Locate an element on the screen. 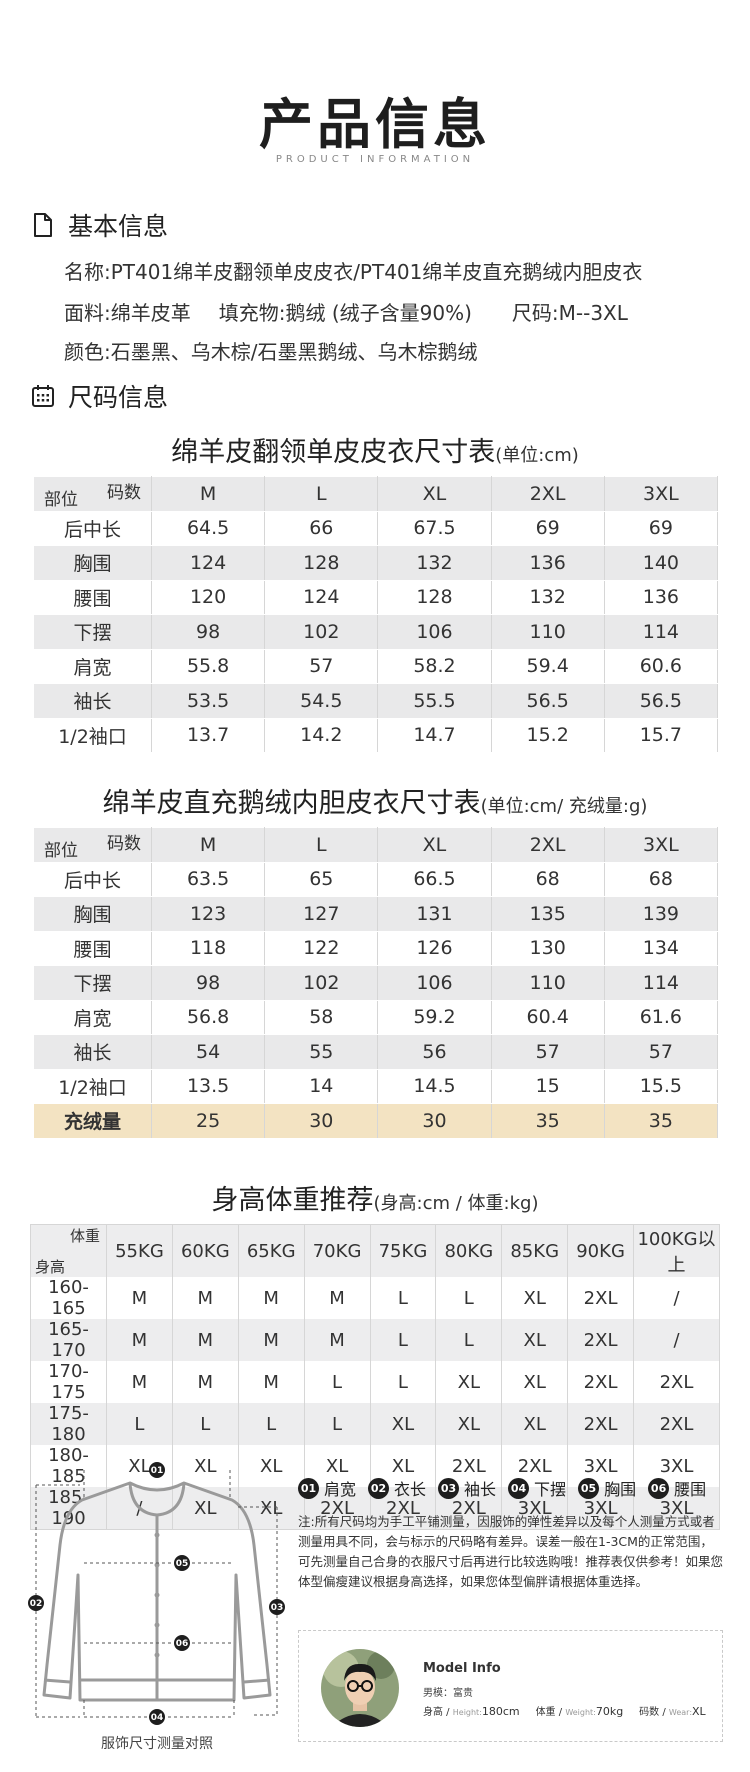  legend-label: 下摆 is located at coordinates (550, 1489).